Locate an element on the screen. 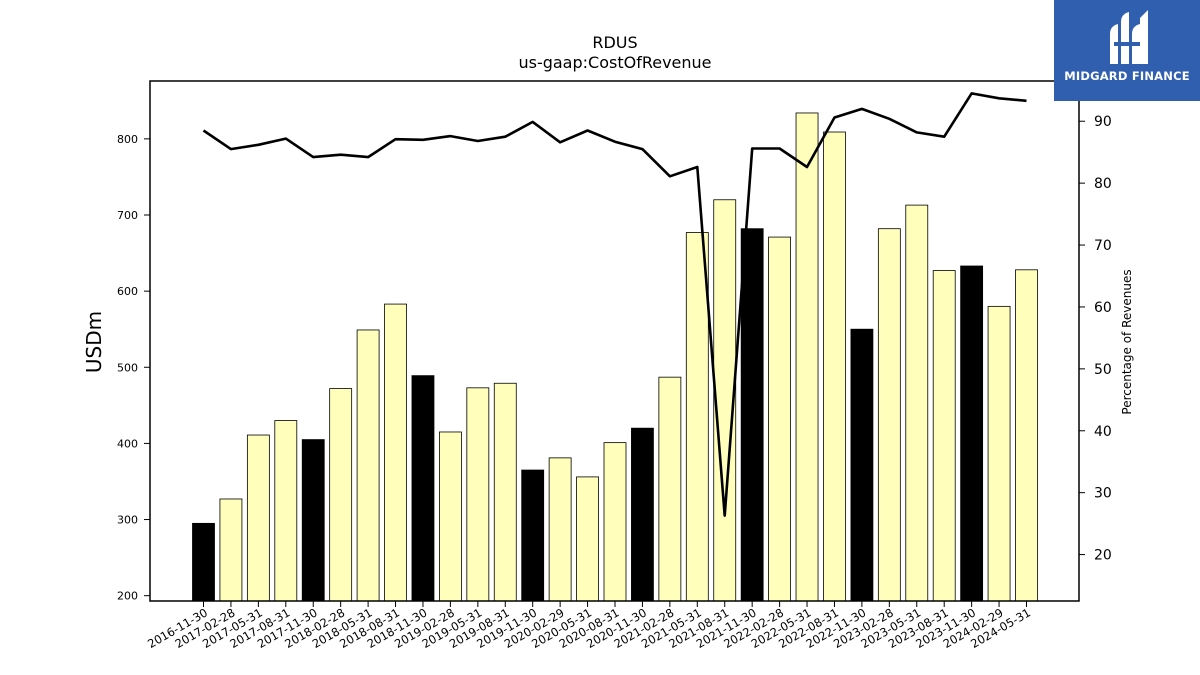 The image size is (1200, 675). y-tick-label: 700 is located at coordinates (127, 215).